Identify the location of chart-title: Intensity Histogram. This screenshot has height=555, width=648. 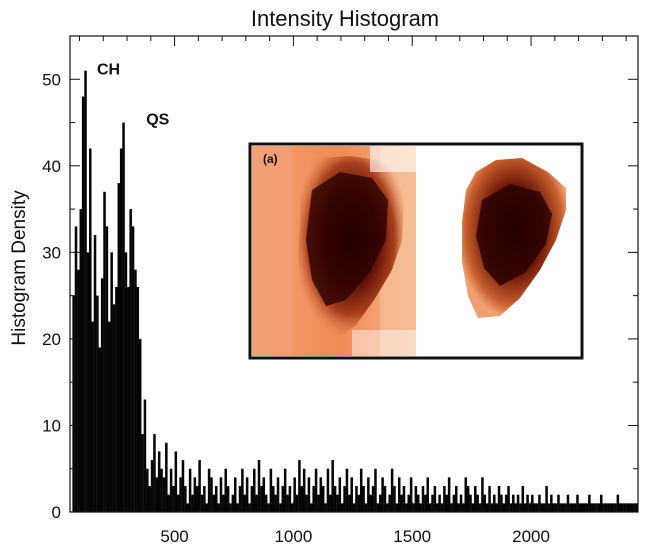
(345, 18).